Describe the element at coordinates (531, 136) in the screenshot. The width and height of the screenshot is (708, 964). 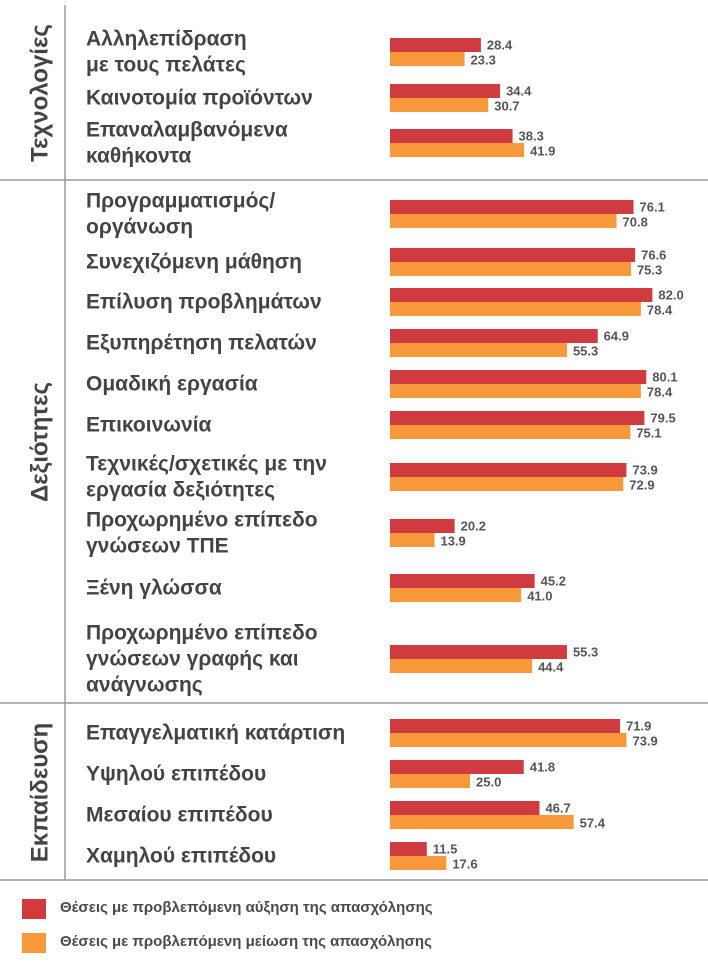
I see `data-label-increase: 38.3` at that location.